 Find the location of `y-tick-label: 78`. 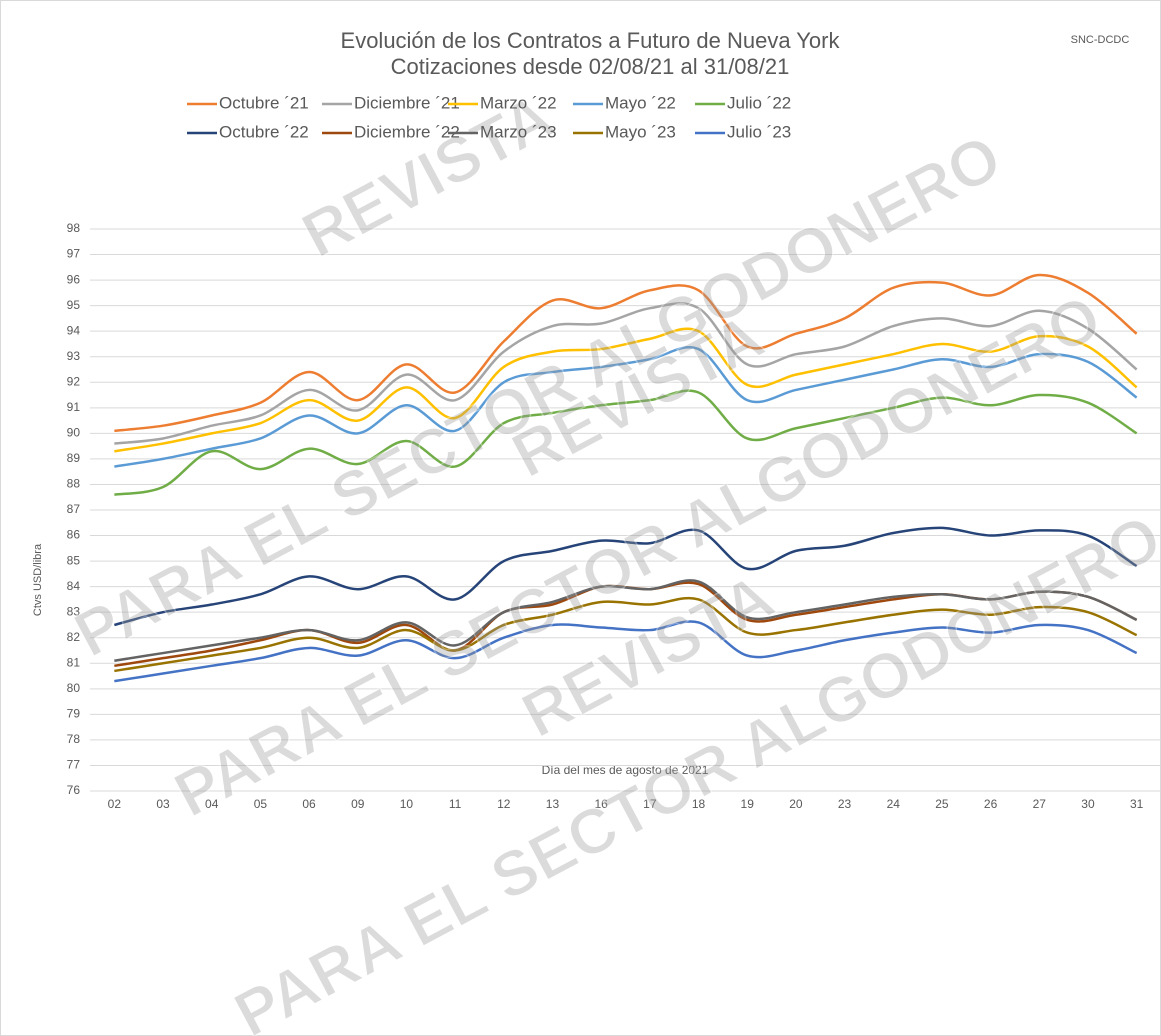

y-tick-label: 78 is located at coordinates (74, 739).